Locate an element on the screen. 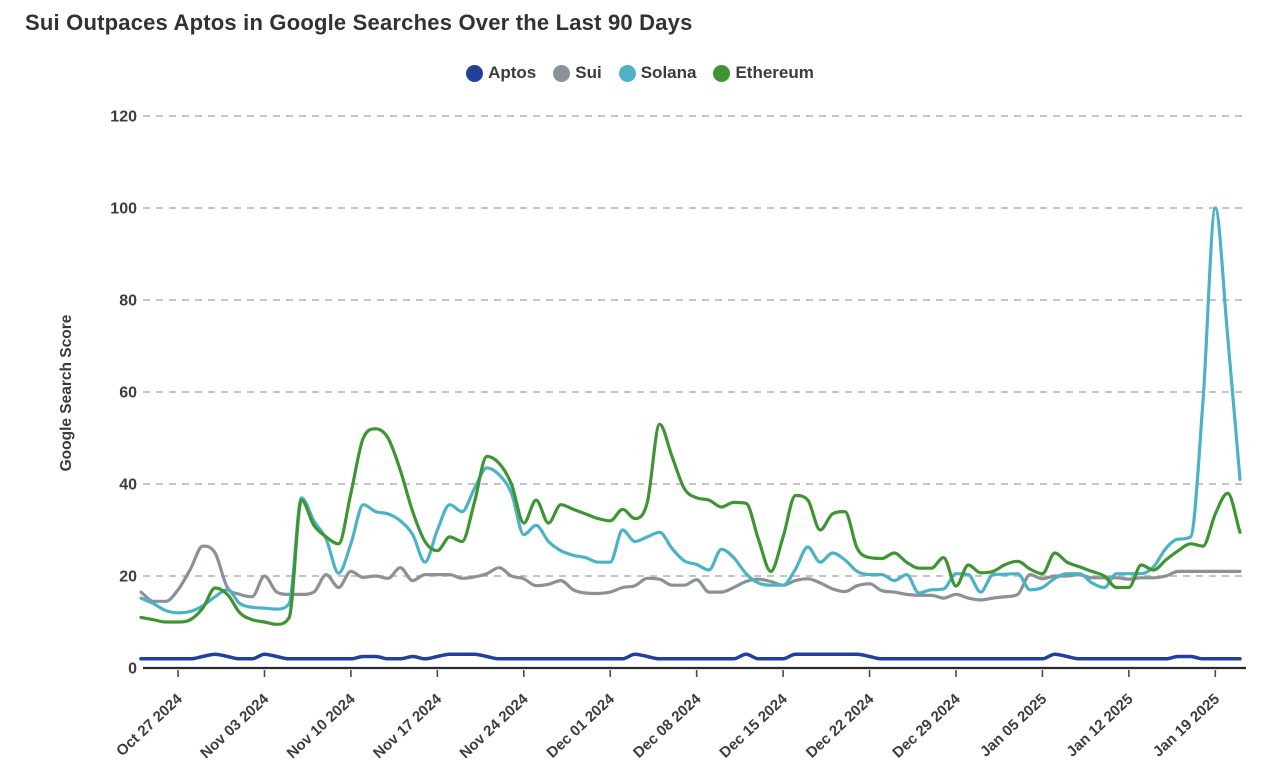 This screenshot has height=782, width=1280. y-tick-label: 60 is located at coordinates (128, 393).